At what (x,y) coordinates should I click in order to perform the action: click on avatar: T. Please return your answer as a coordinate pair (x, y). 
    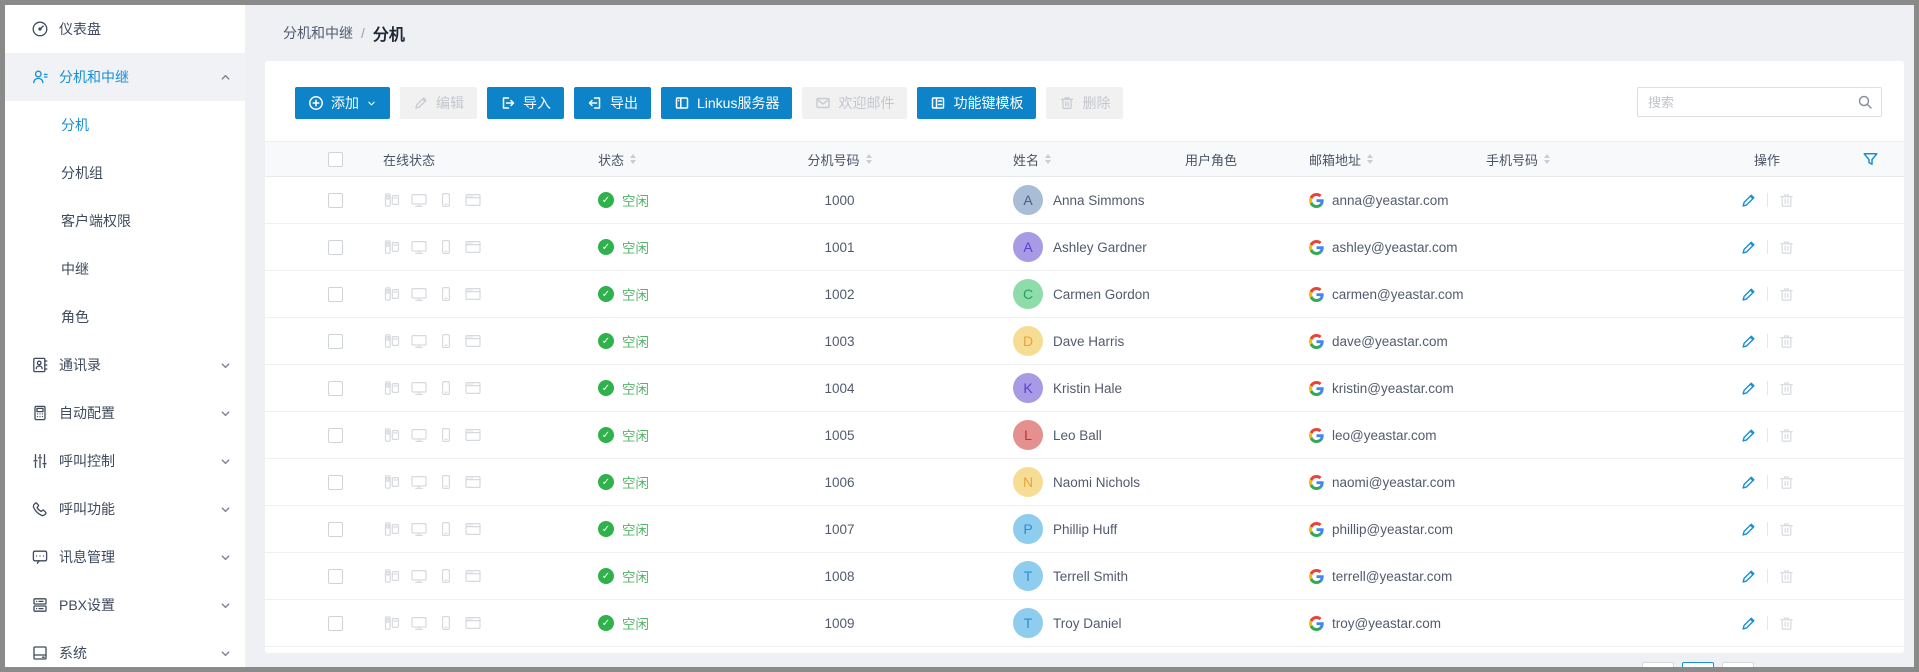
    Looking at the image, I should click on (1028, 623).